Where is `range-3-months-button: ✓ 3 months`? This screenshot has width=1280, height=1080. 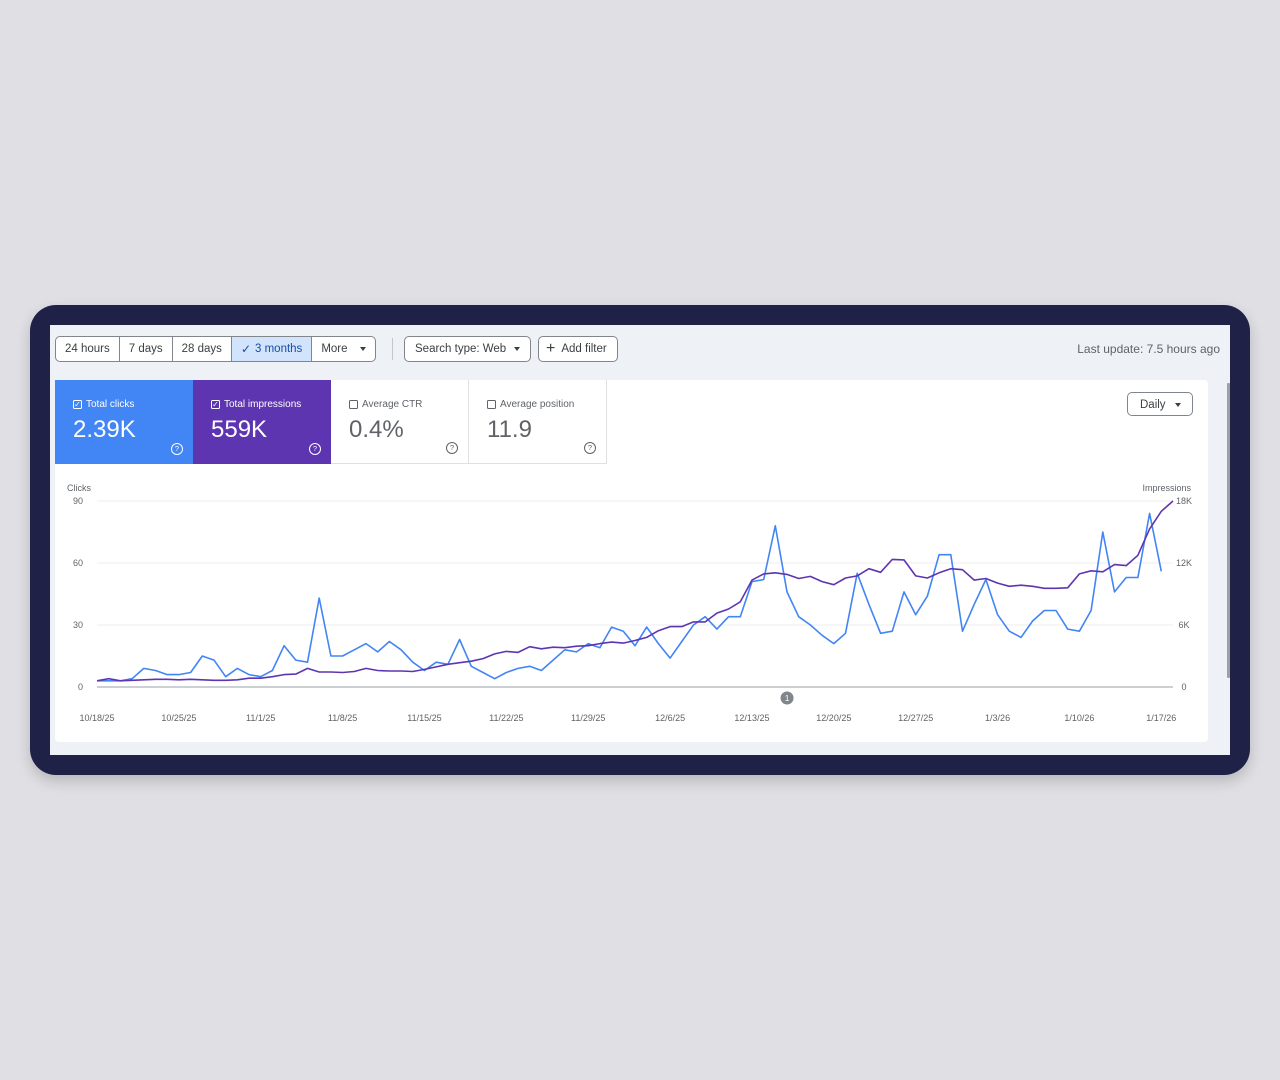 range-3-months-button: ✓ 3 months is located at coordinates (272, 349).